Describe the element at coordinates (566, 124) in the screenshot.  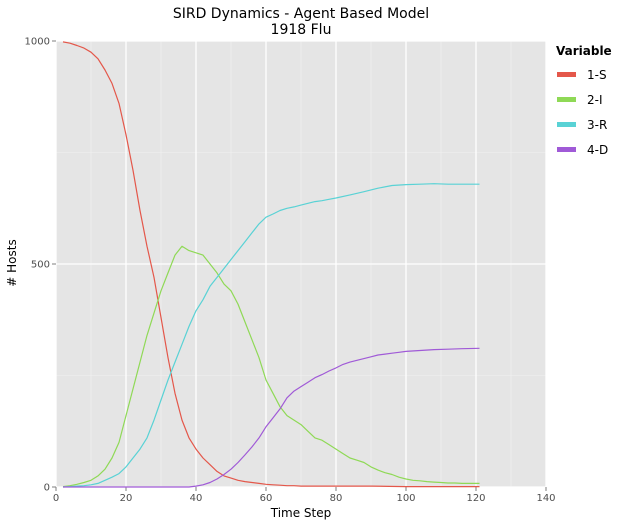
I see `legend-key-3-R` at that location.